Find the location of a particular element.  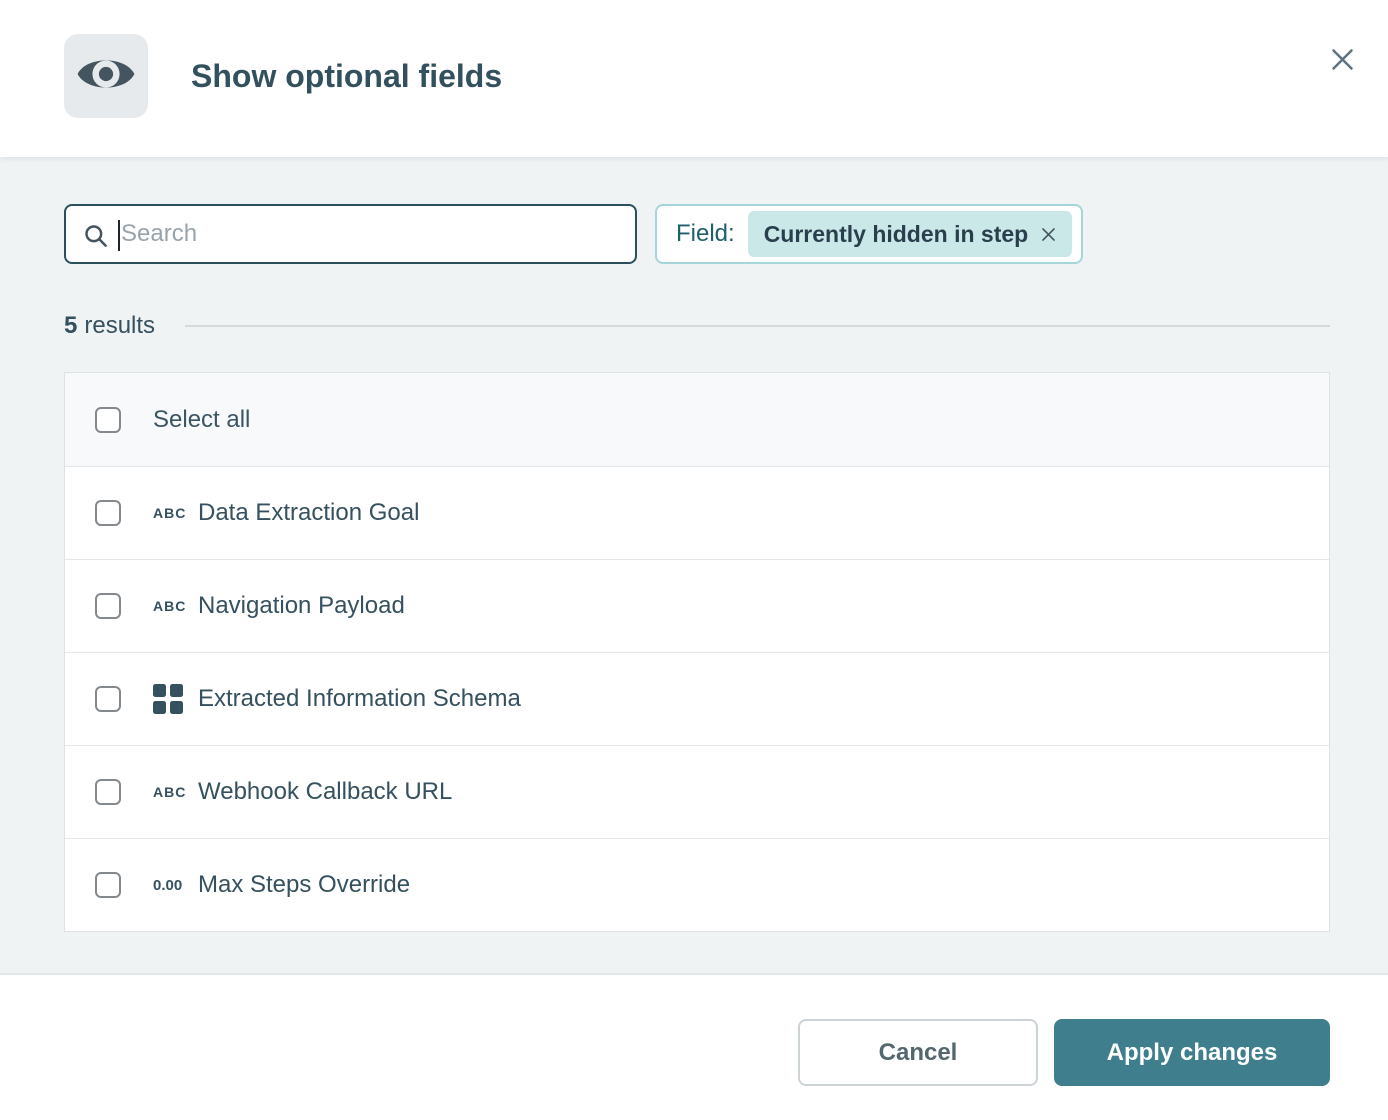

list-item: Extracted Information Schema is located at coordinates (697, 698).